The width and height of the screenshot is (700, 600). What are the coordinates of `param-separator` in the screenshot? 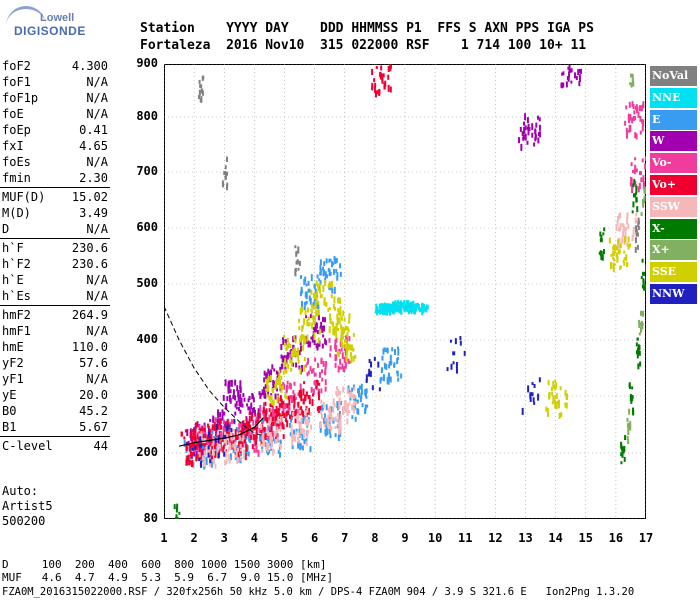 It's located at (55, 238).